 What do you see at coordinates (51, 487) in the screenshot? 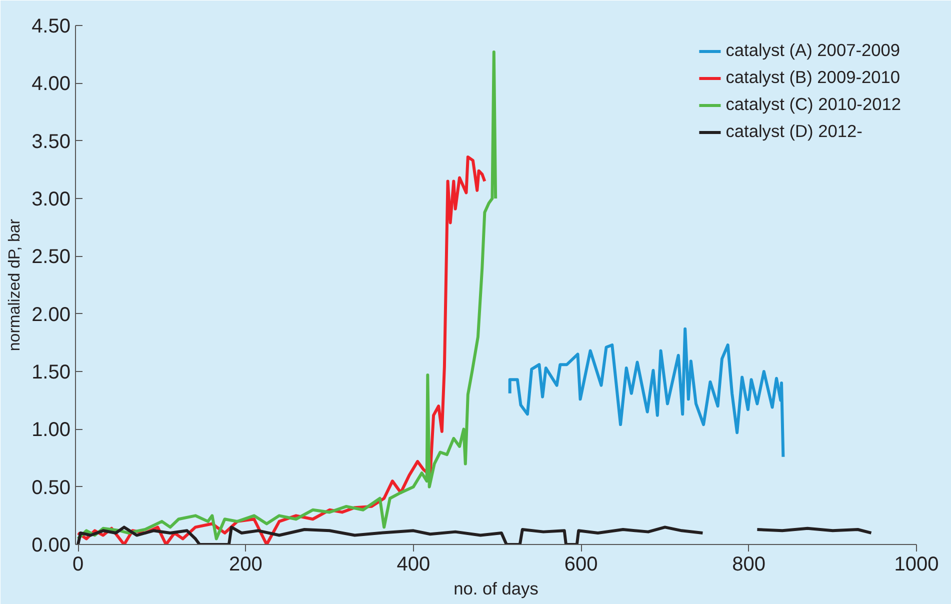
I see `y-tick-label: 0.50` at bounding box center [51, 487].